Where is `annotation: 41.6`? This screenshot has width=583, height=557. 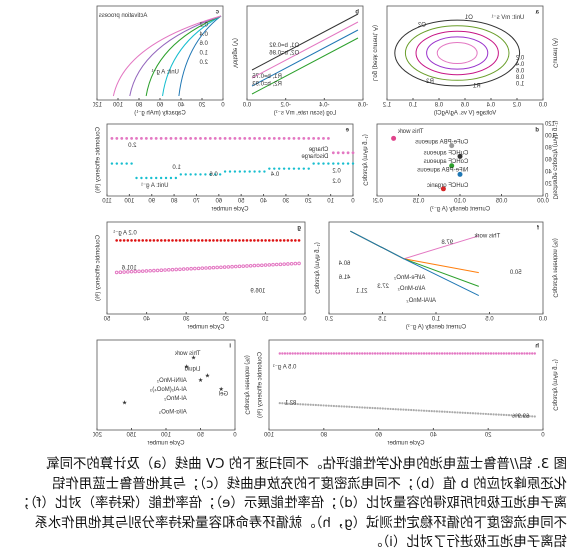 annotation: 41.6 is located at coordinates (344, 278).